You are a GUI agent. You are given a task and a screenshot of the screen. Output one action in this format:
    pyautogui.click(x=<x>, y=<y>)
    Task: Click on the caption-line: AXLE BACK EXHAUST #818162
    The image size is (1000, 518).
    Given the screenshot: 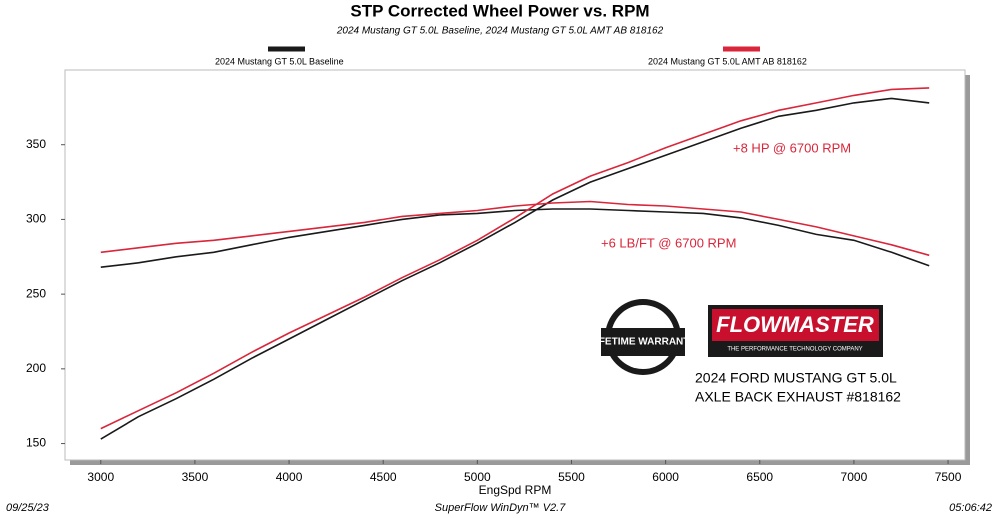 What is the action you would take?
    pyautogui.click(x=798, y=397)
    